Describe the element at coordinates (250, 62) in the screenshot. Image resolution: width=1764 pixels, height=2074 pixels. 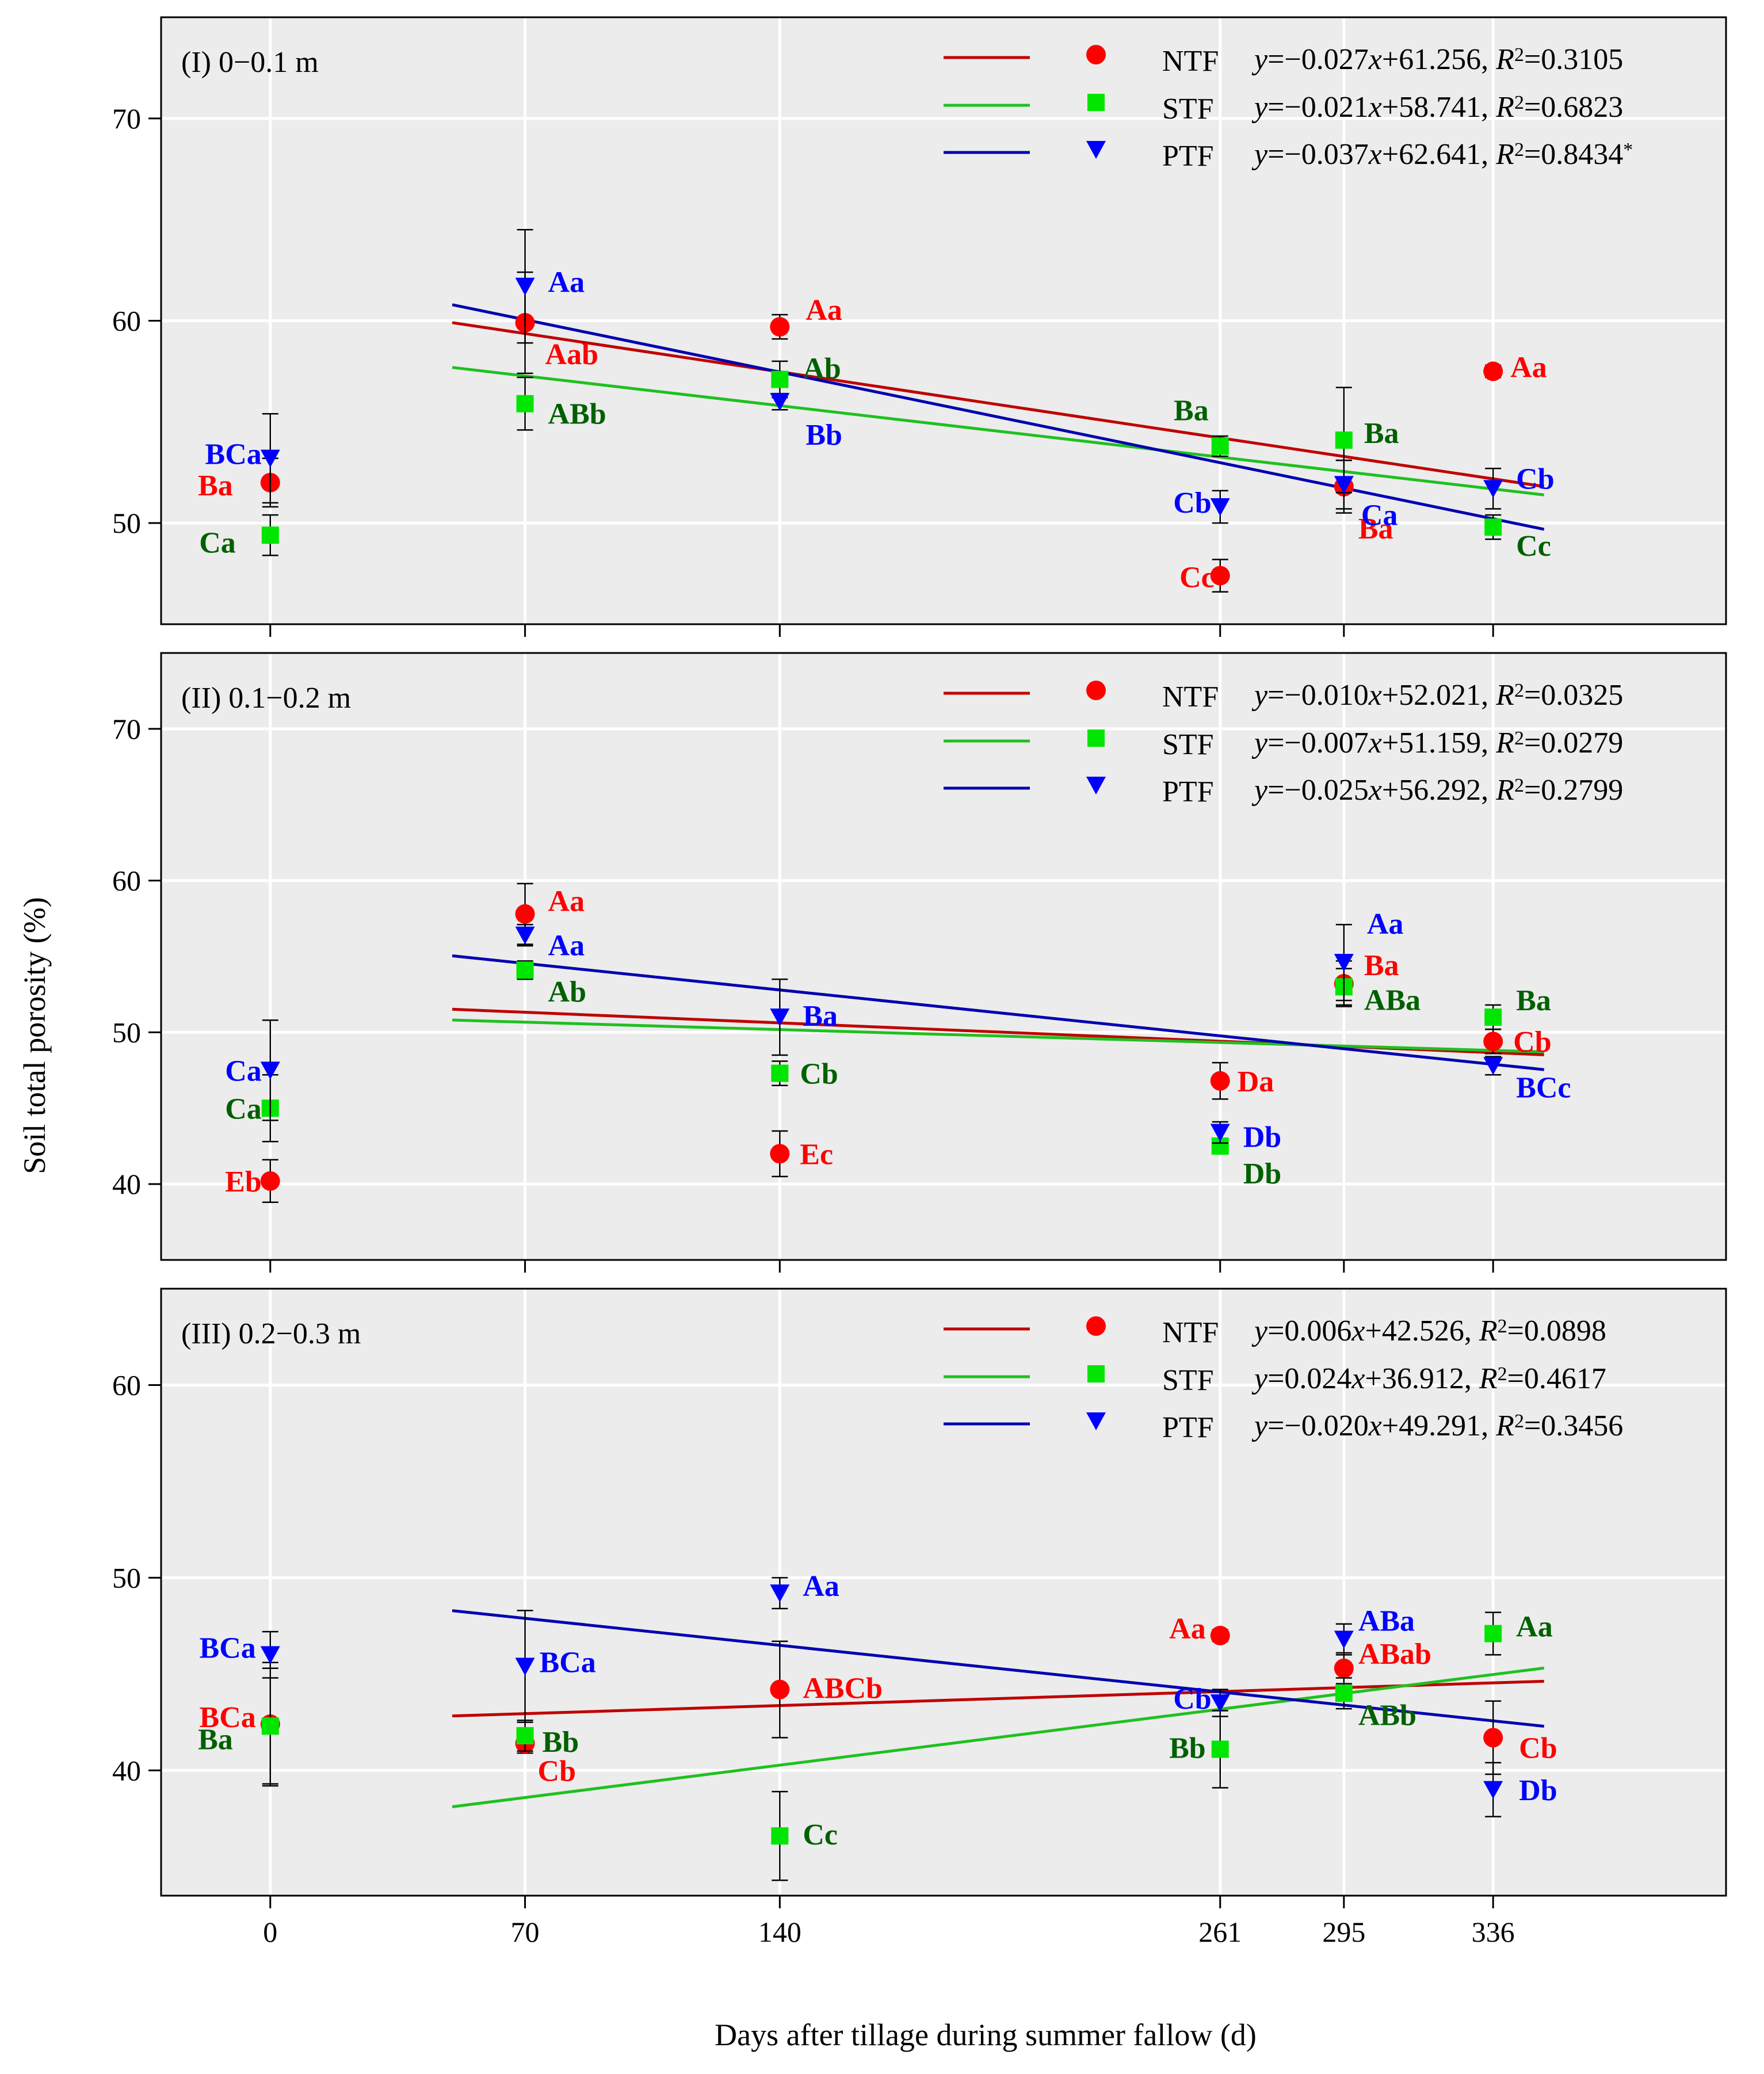
I see `panel-title: (I) 0−0.1 m` at that location.